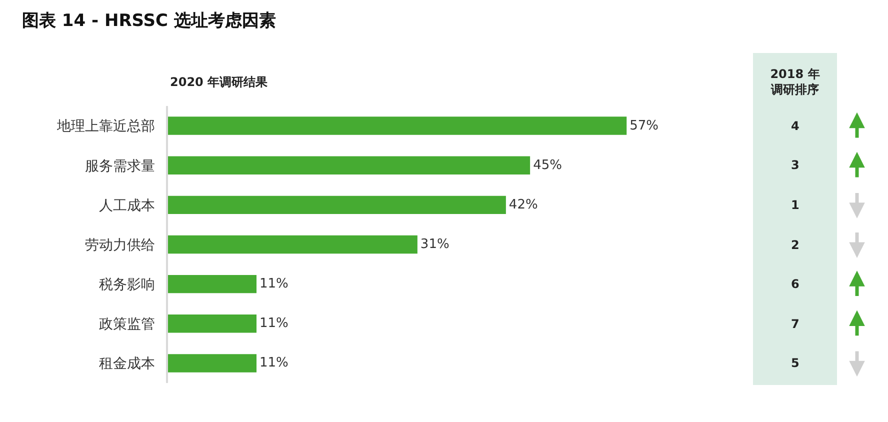  I want to click on text: 1, so click(795, 205).